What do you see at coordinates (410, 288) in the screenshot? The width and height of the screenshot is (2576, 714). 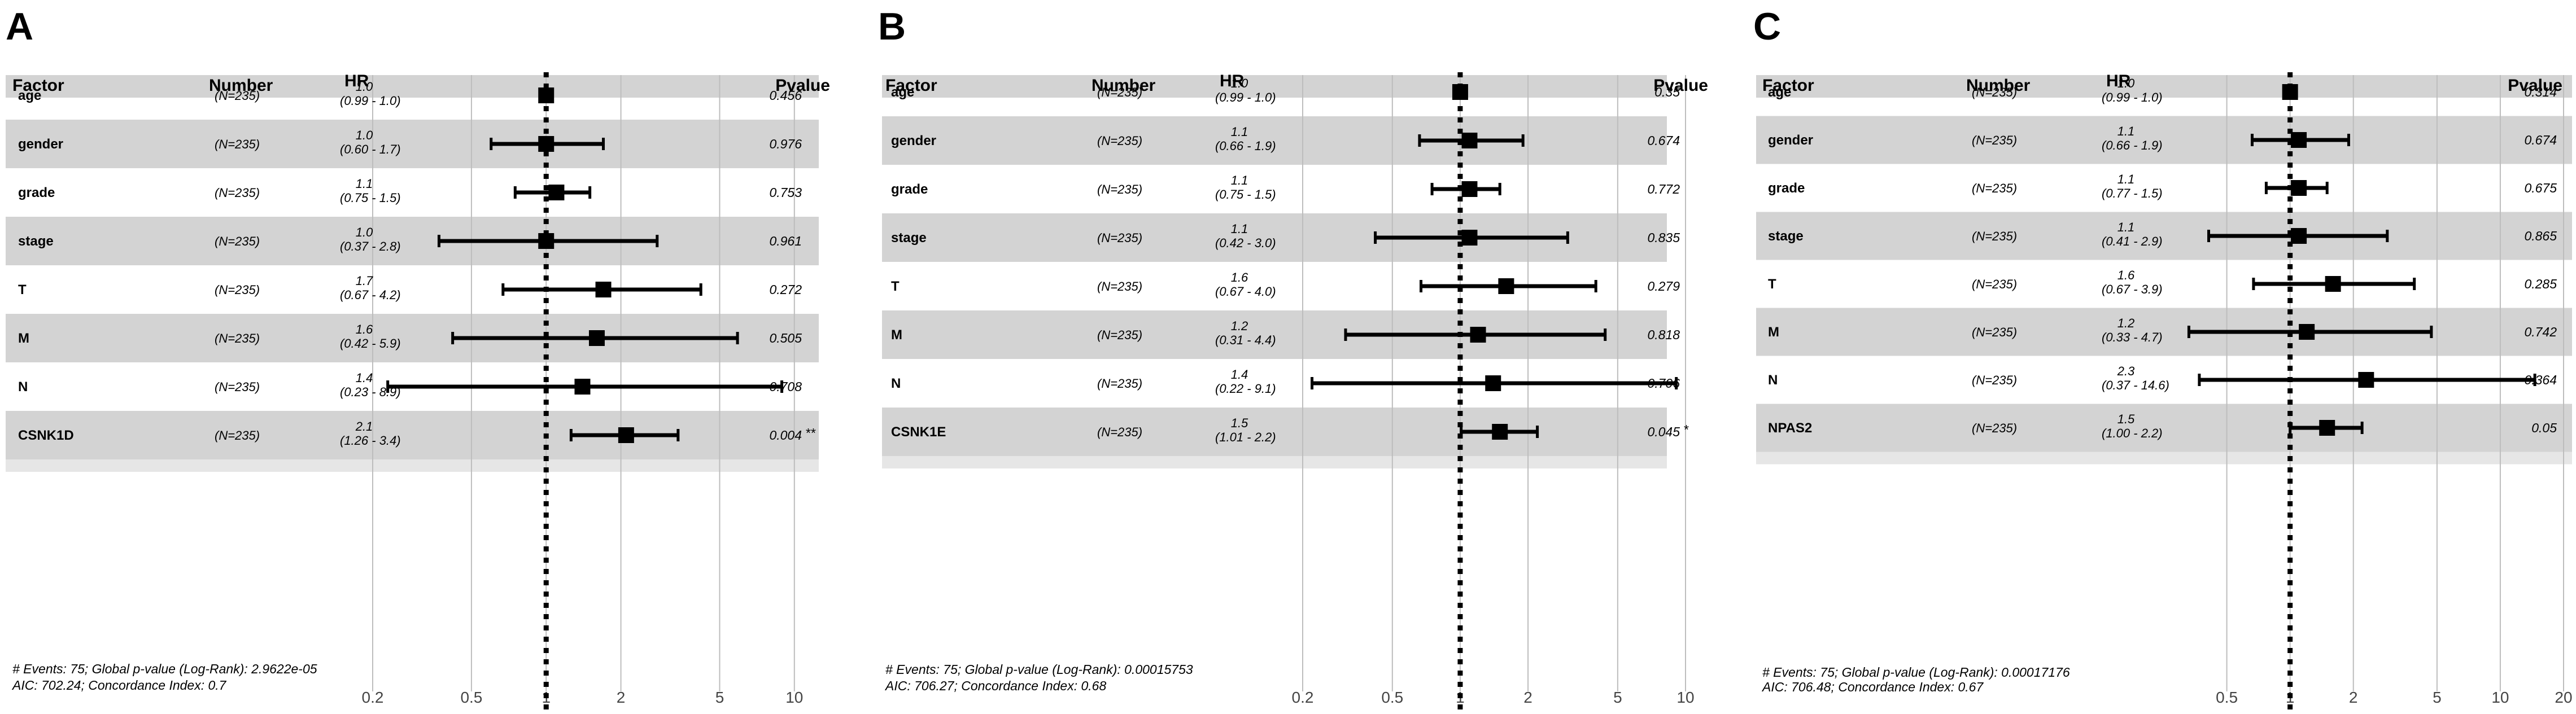 I see `row-t: T (N=235) 1.7(0.67 - 4.2) 0.272` at bounding box center [410, 288].